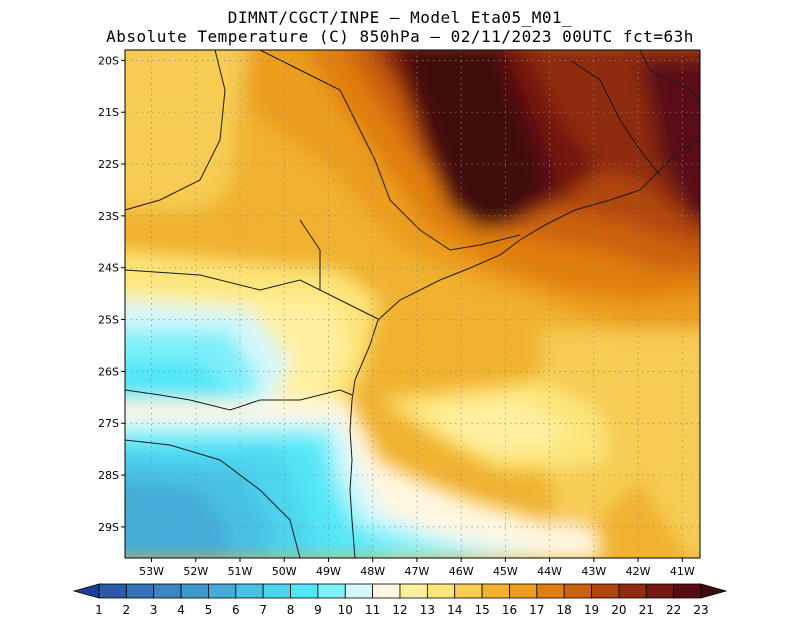 This screenshot has height=618, width=800. What do you see at coordinates (154, 610) in the screenshot?
I see `colorbar-label: 3` at bounding box center [154, 610].